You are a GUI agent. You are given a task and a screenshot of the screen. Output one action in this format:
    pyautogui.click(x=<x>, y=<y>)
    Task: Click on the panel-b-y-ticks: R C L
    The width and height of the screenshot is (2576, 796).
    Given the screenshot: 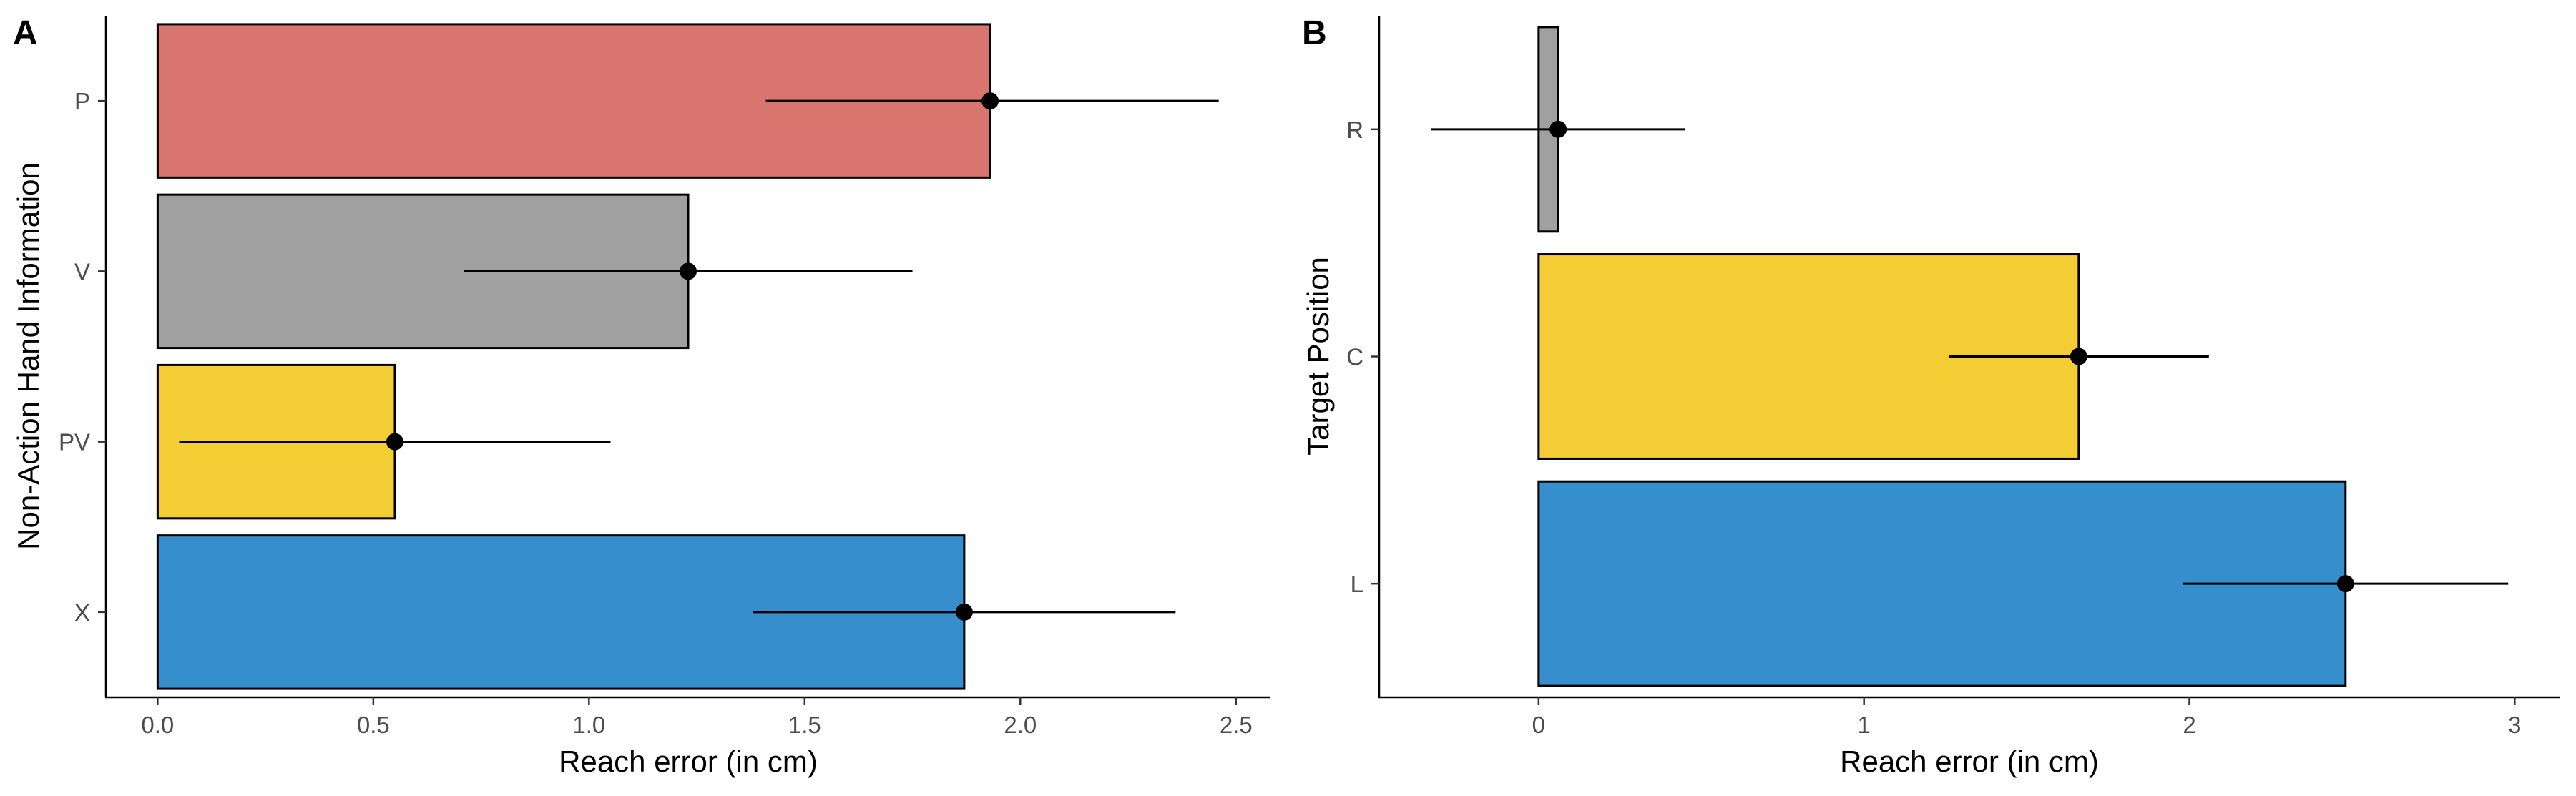 What is the action you would take?
    pyautogui.click(x=1362, y=357)
    